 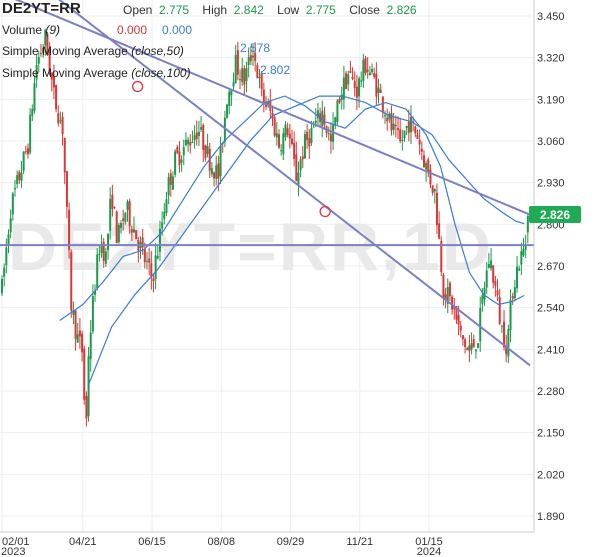 I want to click on year-label: 2023, so click(x=13, y=551).